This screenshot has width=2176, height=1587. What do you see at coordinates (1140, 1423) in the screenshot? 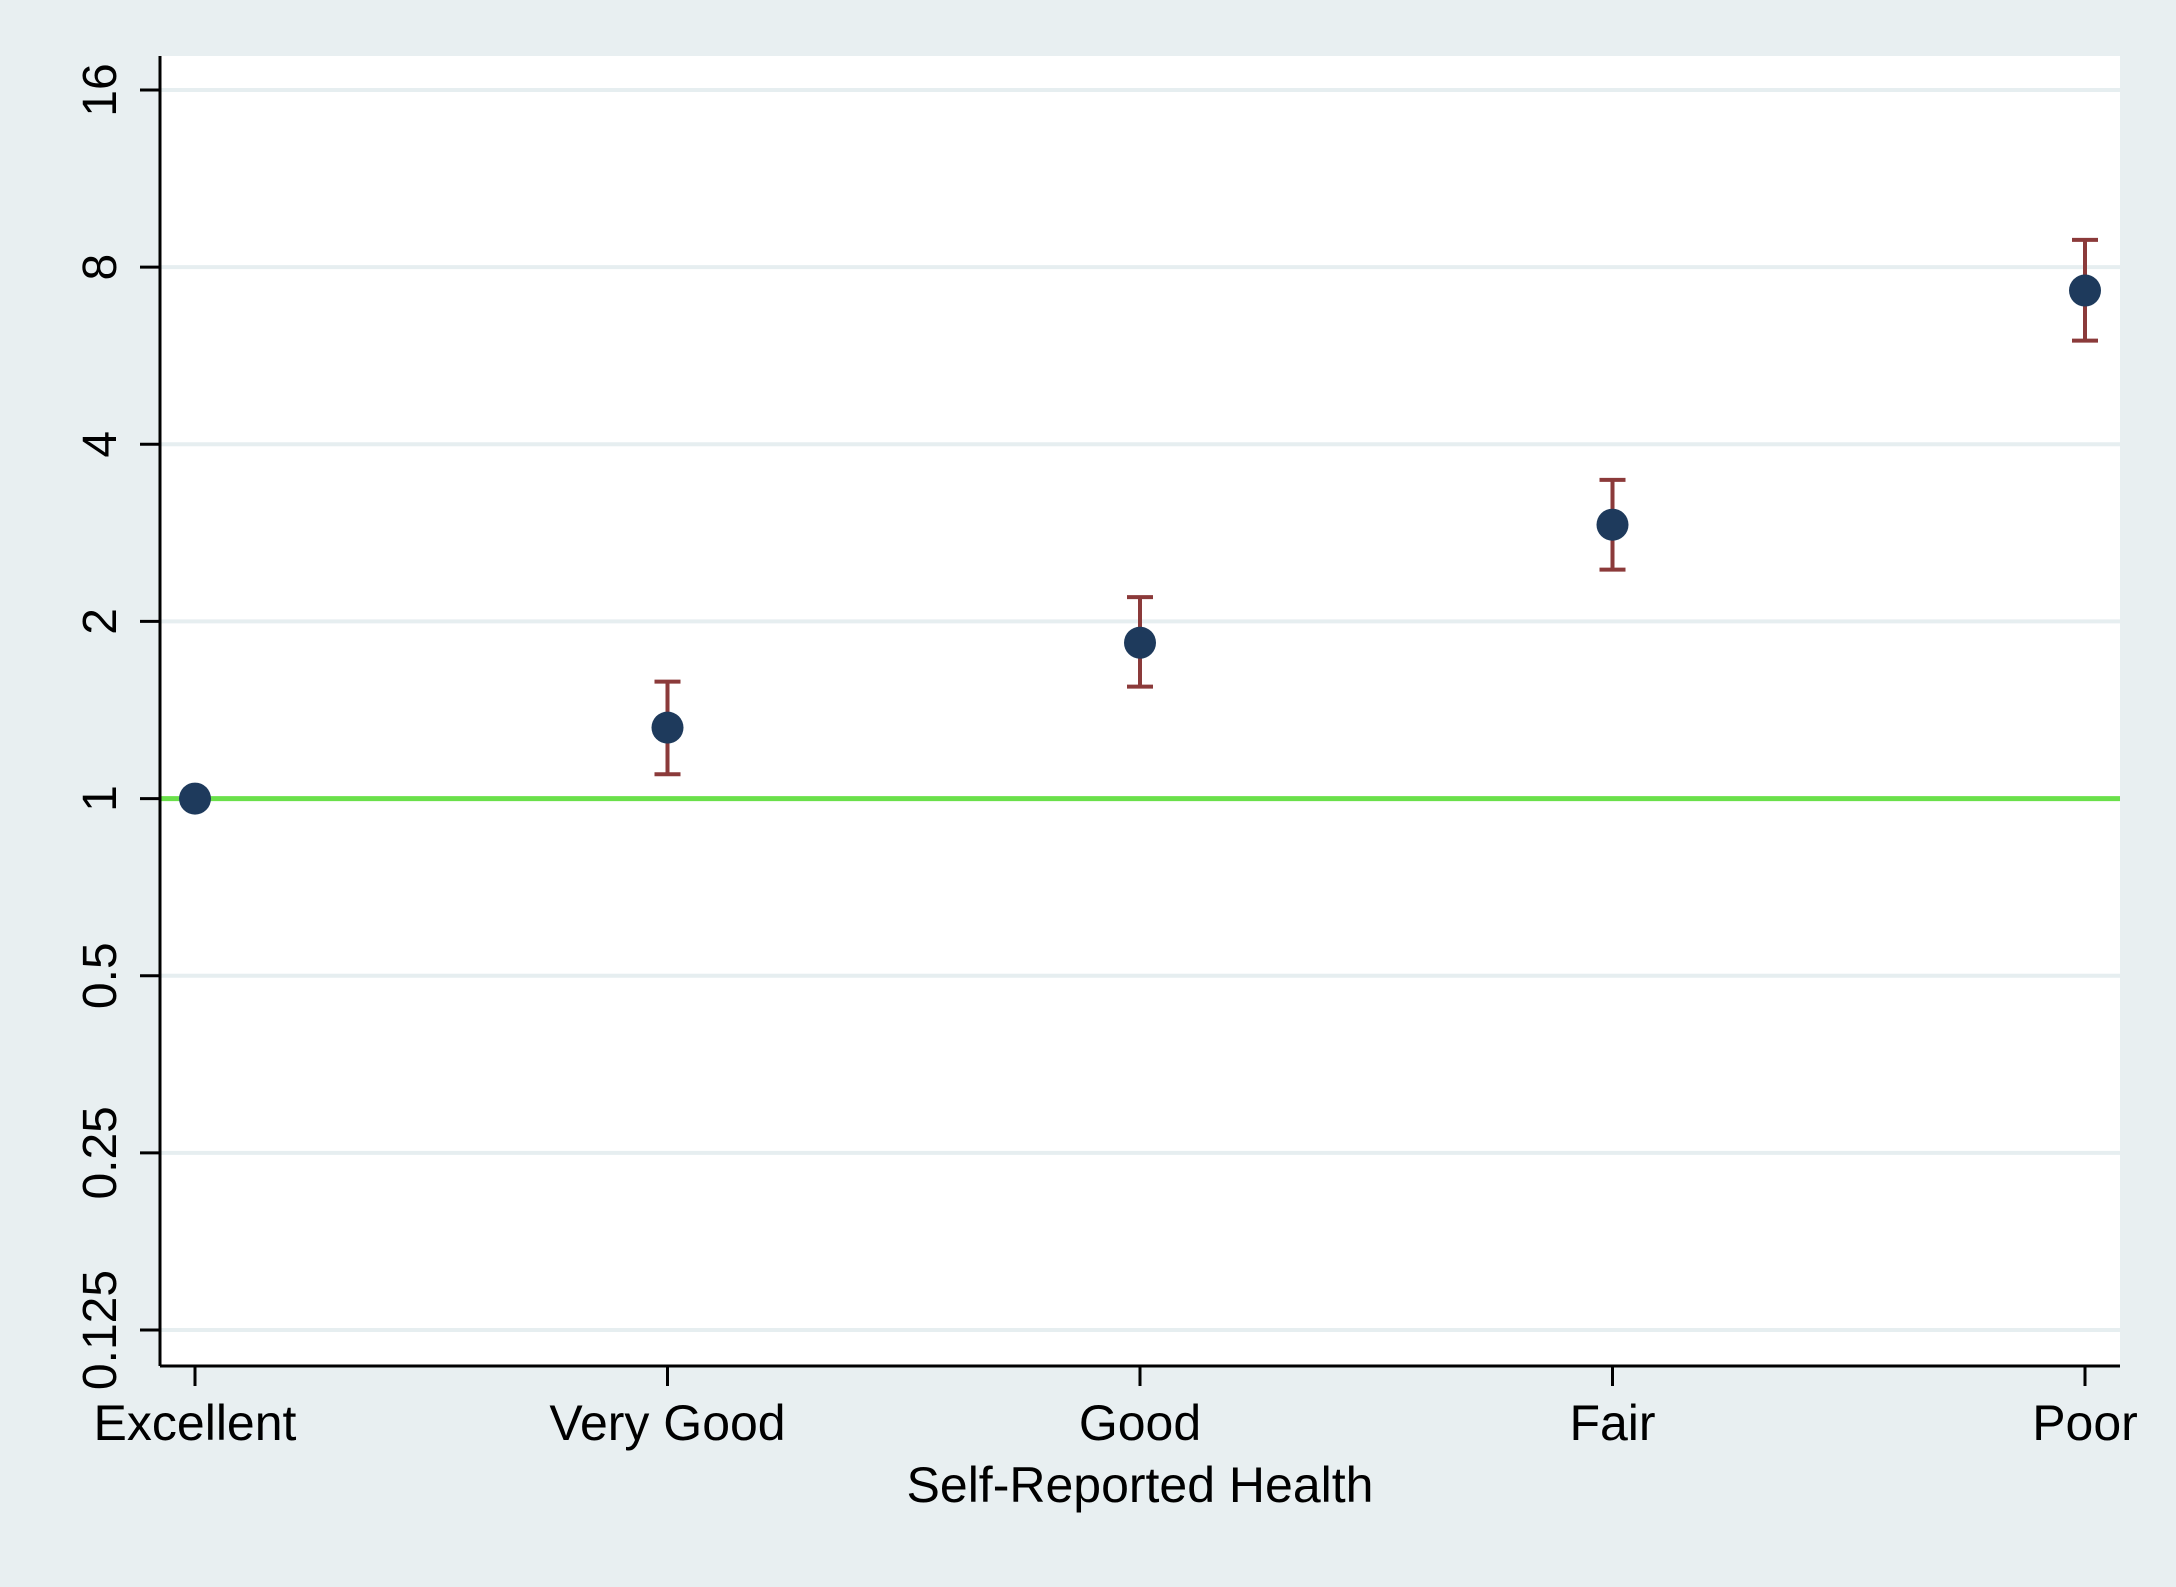
I see `x-tick-label: Good` at bounding box center [1140, 1423].